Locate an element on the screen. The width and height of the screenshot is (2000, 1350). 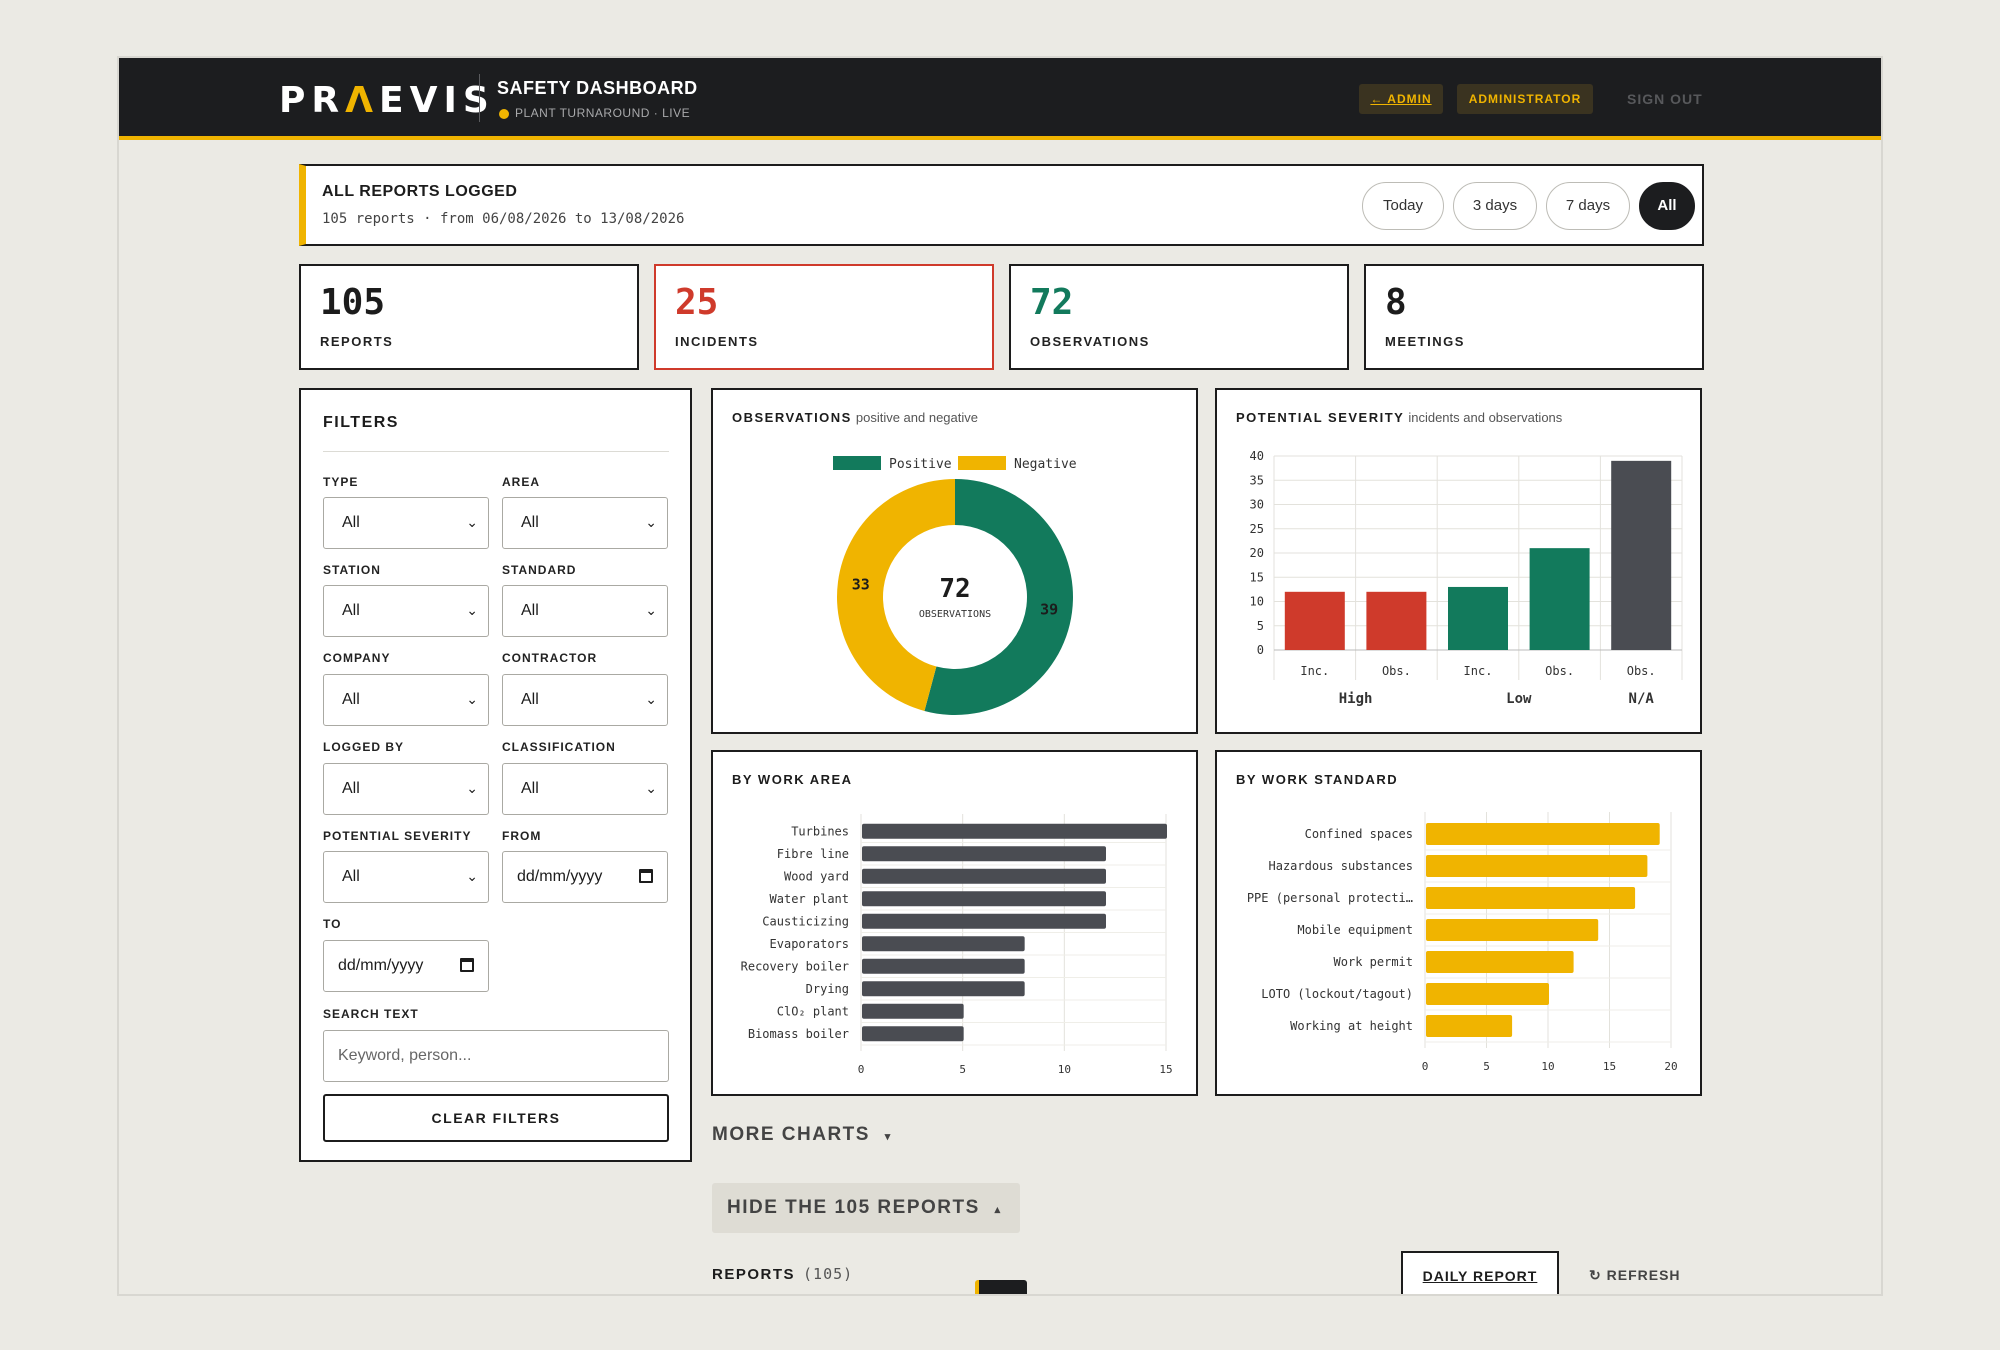
y-tick-label: Confined spaces is located at coordinates (1359, 834).